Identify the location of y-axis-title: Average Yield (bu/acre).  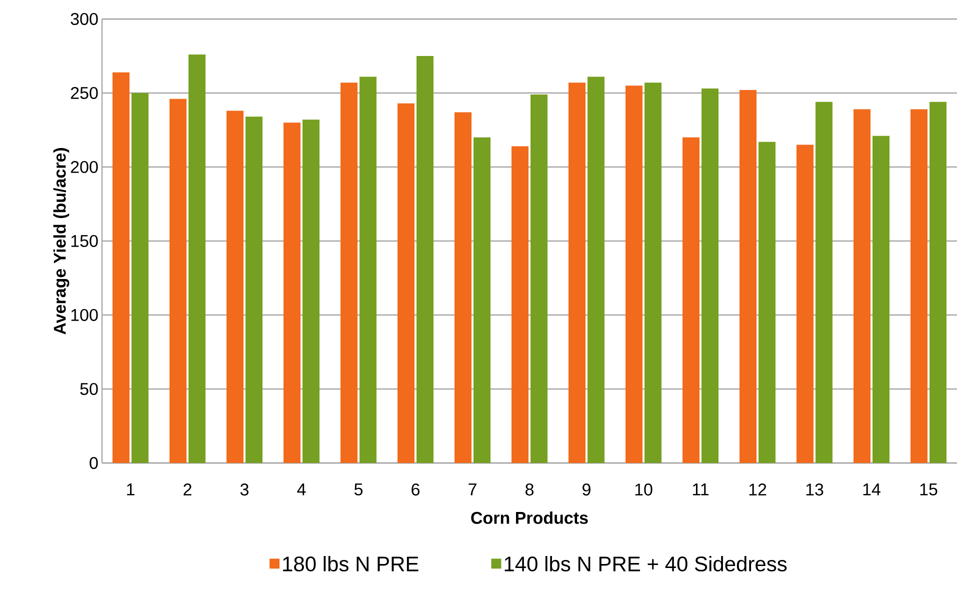
(61, 241).